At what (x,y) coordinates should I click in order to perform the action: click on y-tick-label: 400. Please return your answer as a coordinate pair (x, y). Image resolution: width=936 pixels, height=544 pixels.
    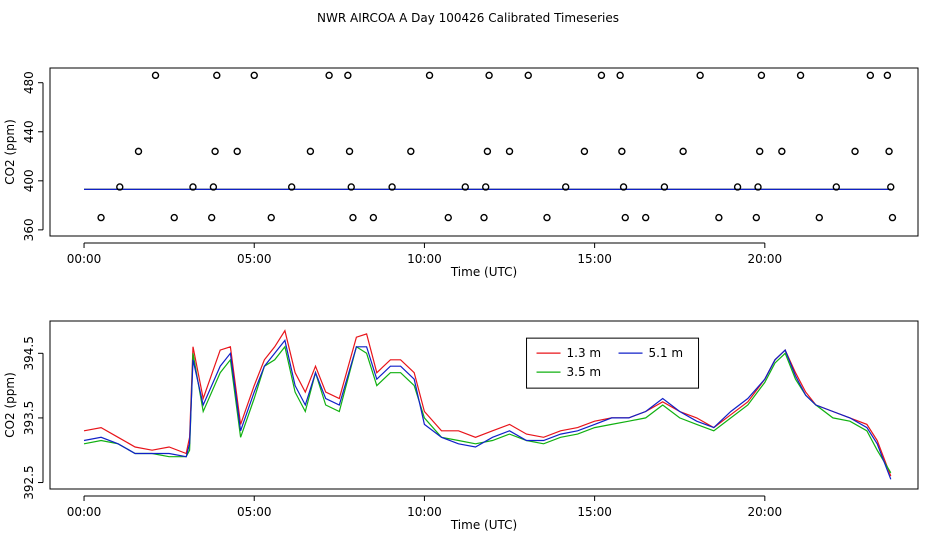
    Looking at the image, I should click on (29, 180).